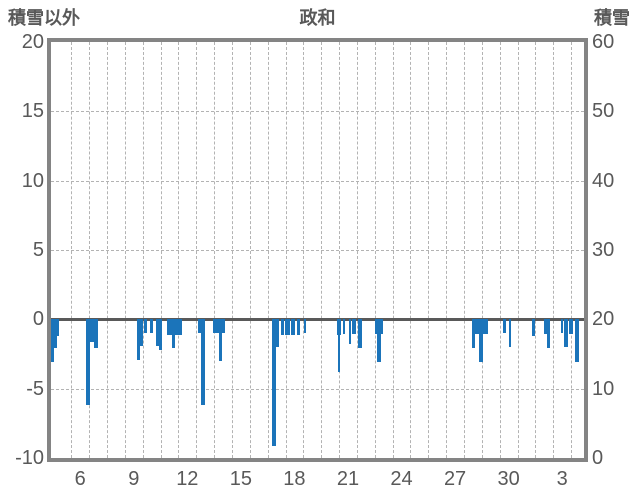 The width and height of the screenshot is (636, 501). Describe the element at coordinates (134, 479) in the screenshot. I see `x-axis-tick-label: 9` at that location.